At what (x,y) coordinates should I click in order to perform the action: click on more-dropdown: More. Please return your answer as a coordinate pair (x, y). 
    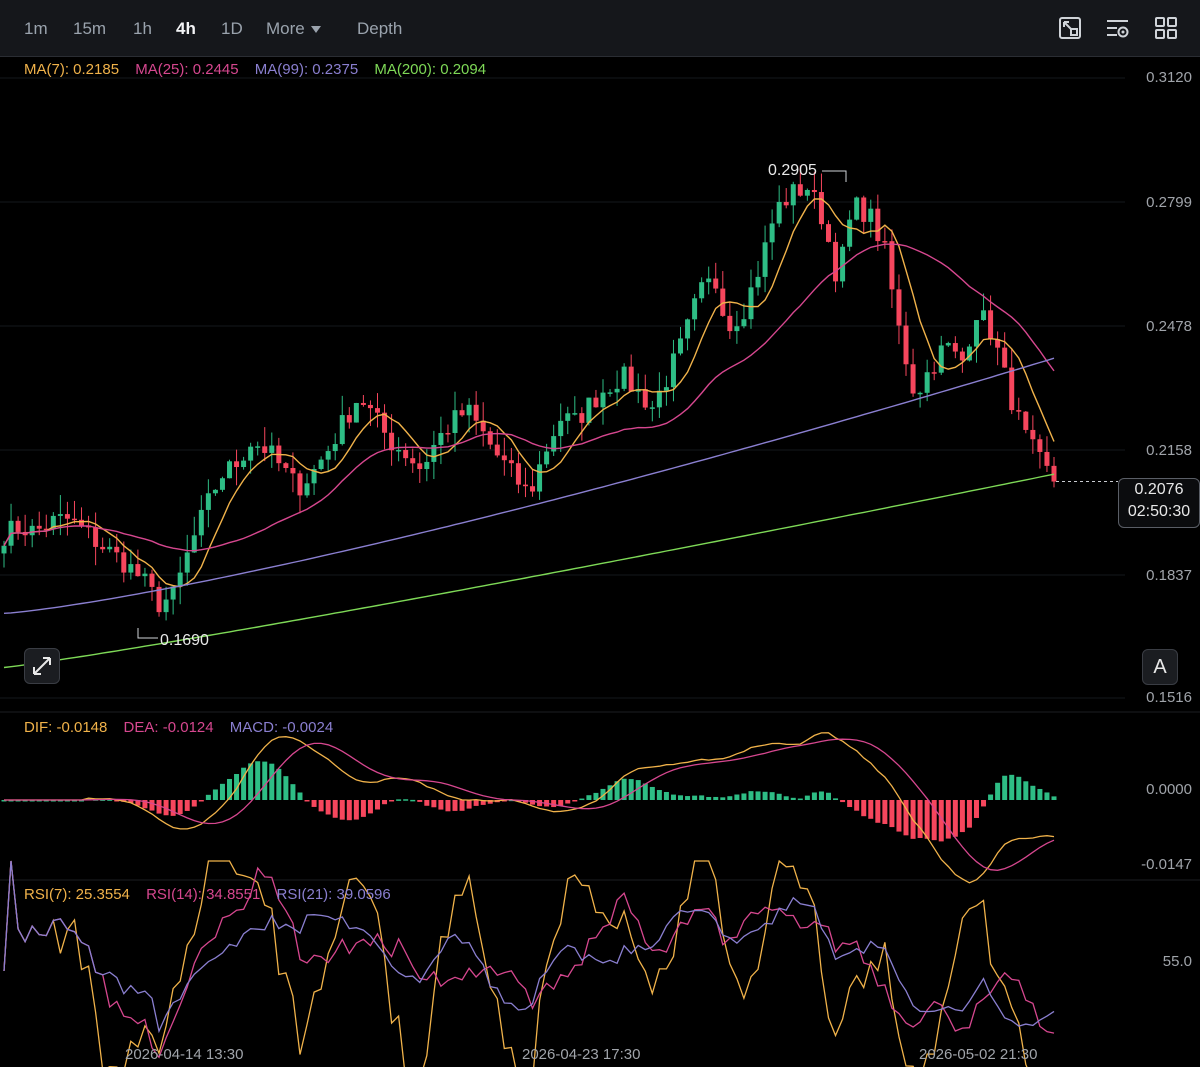
    Looking at the image, I should click on (293, 29).